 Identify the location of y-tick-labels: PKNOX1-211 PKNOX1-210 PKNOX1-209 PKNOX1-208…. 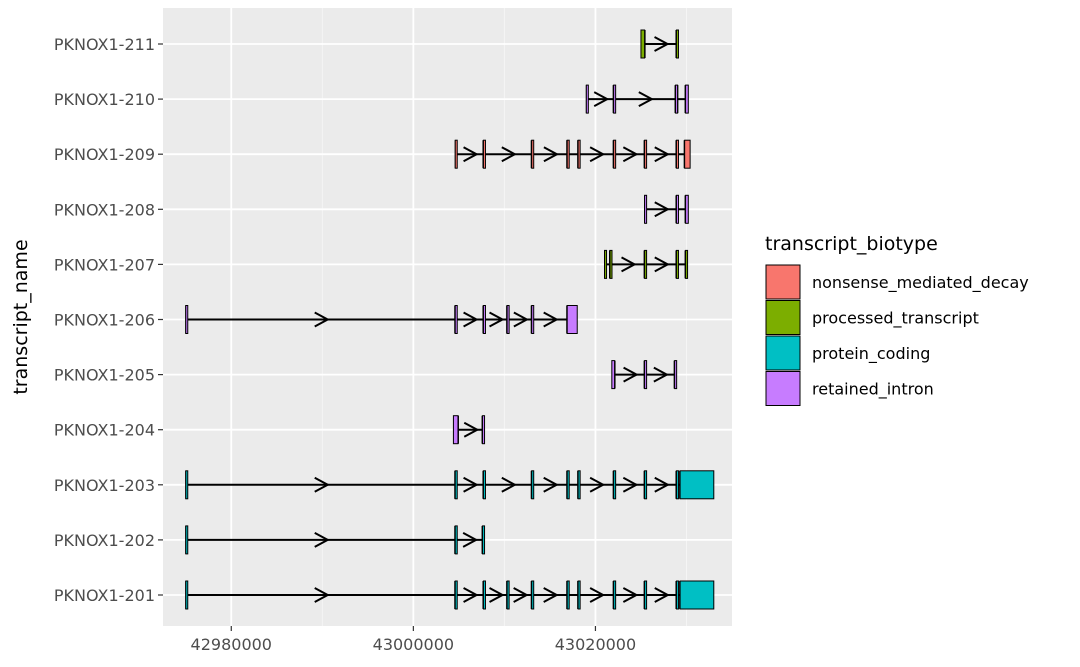
(108, 320).